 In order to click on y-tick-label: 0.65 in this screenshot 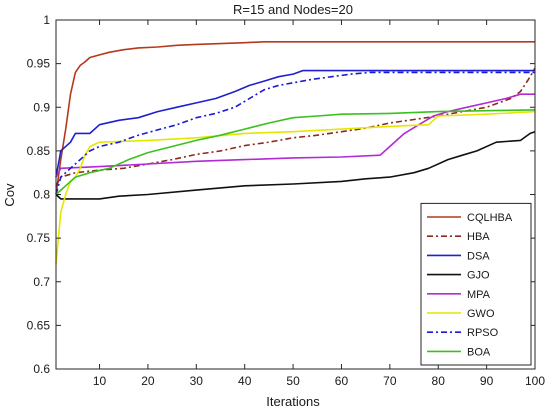, I will do `click(39, 325)`.